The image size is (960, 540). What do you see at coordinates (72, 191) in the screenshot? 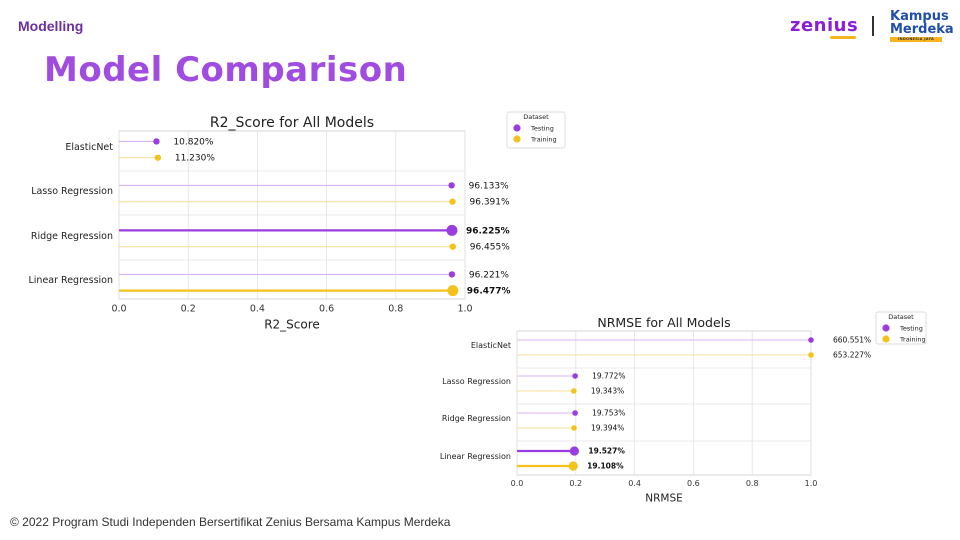
I see `r2-category-label: Lasso Regression` at bounding box center [72, 191].